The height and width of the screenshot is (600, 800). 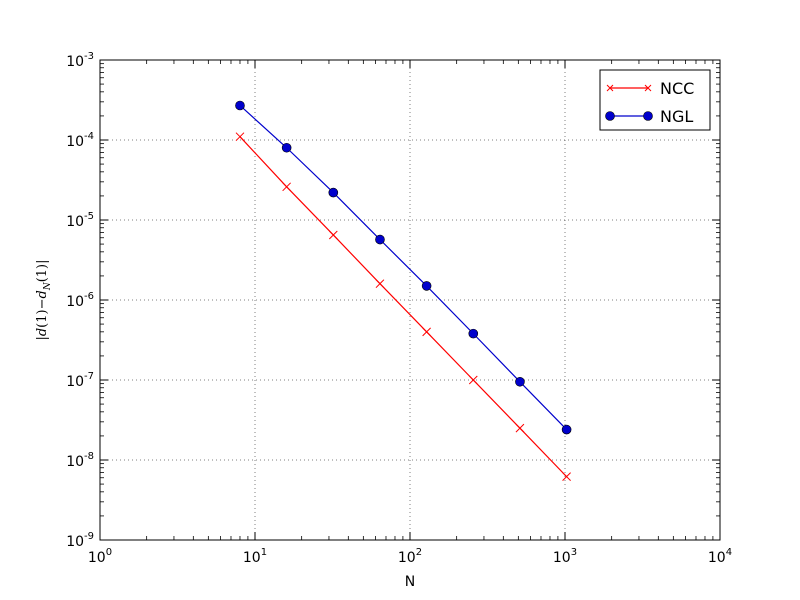 I want to click on x-tick-label: 10⁰, so click(x=100, y=556).